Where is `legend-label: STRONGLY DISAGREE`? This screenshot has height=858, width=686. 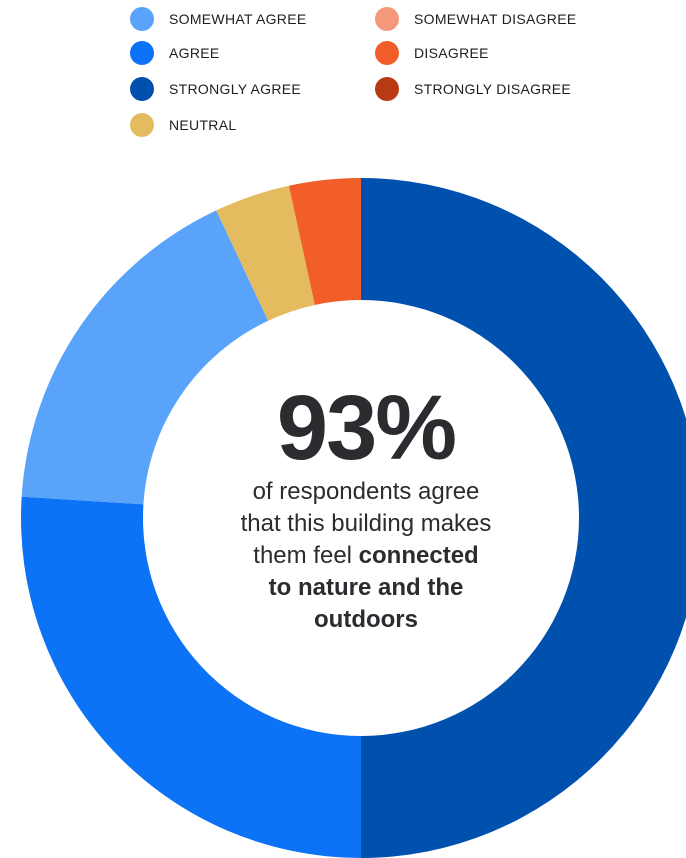
legend-label: STRONGLY DISAGREE is located at coordinates (493, 89).